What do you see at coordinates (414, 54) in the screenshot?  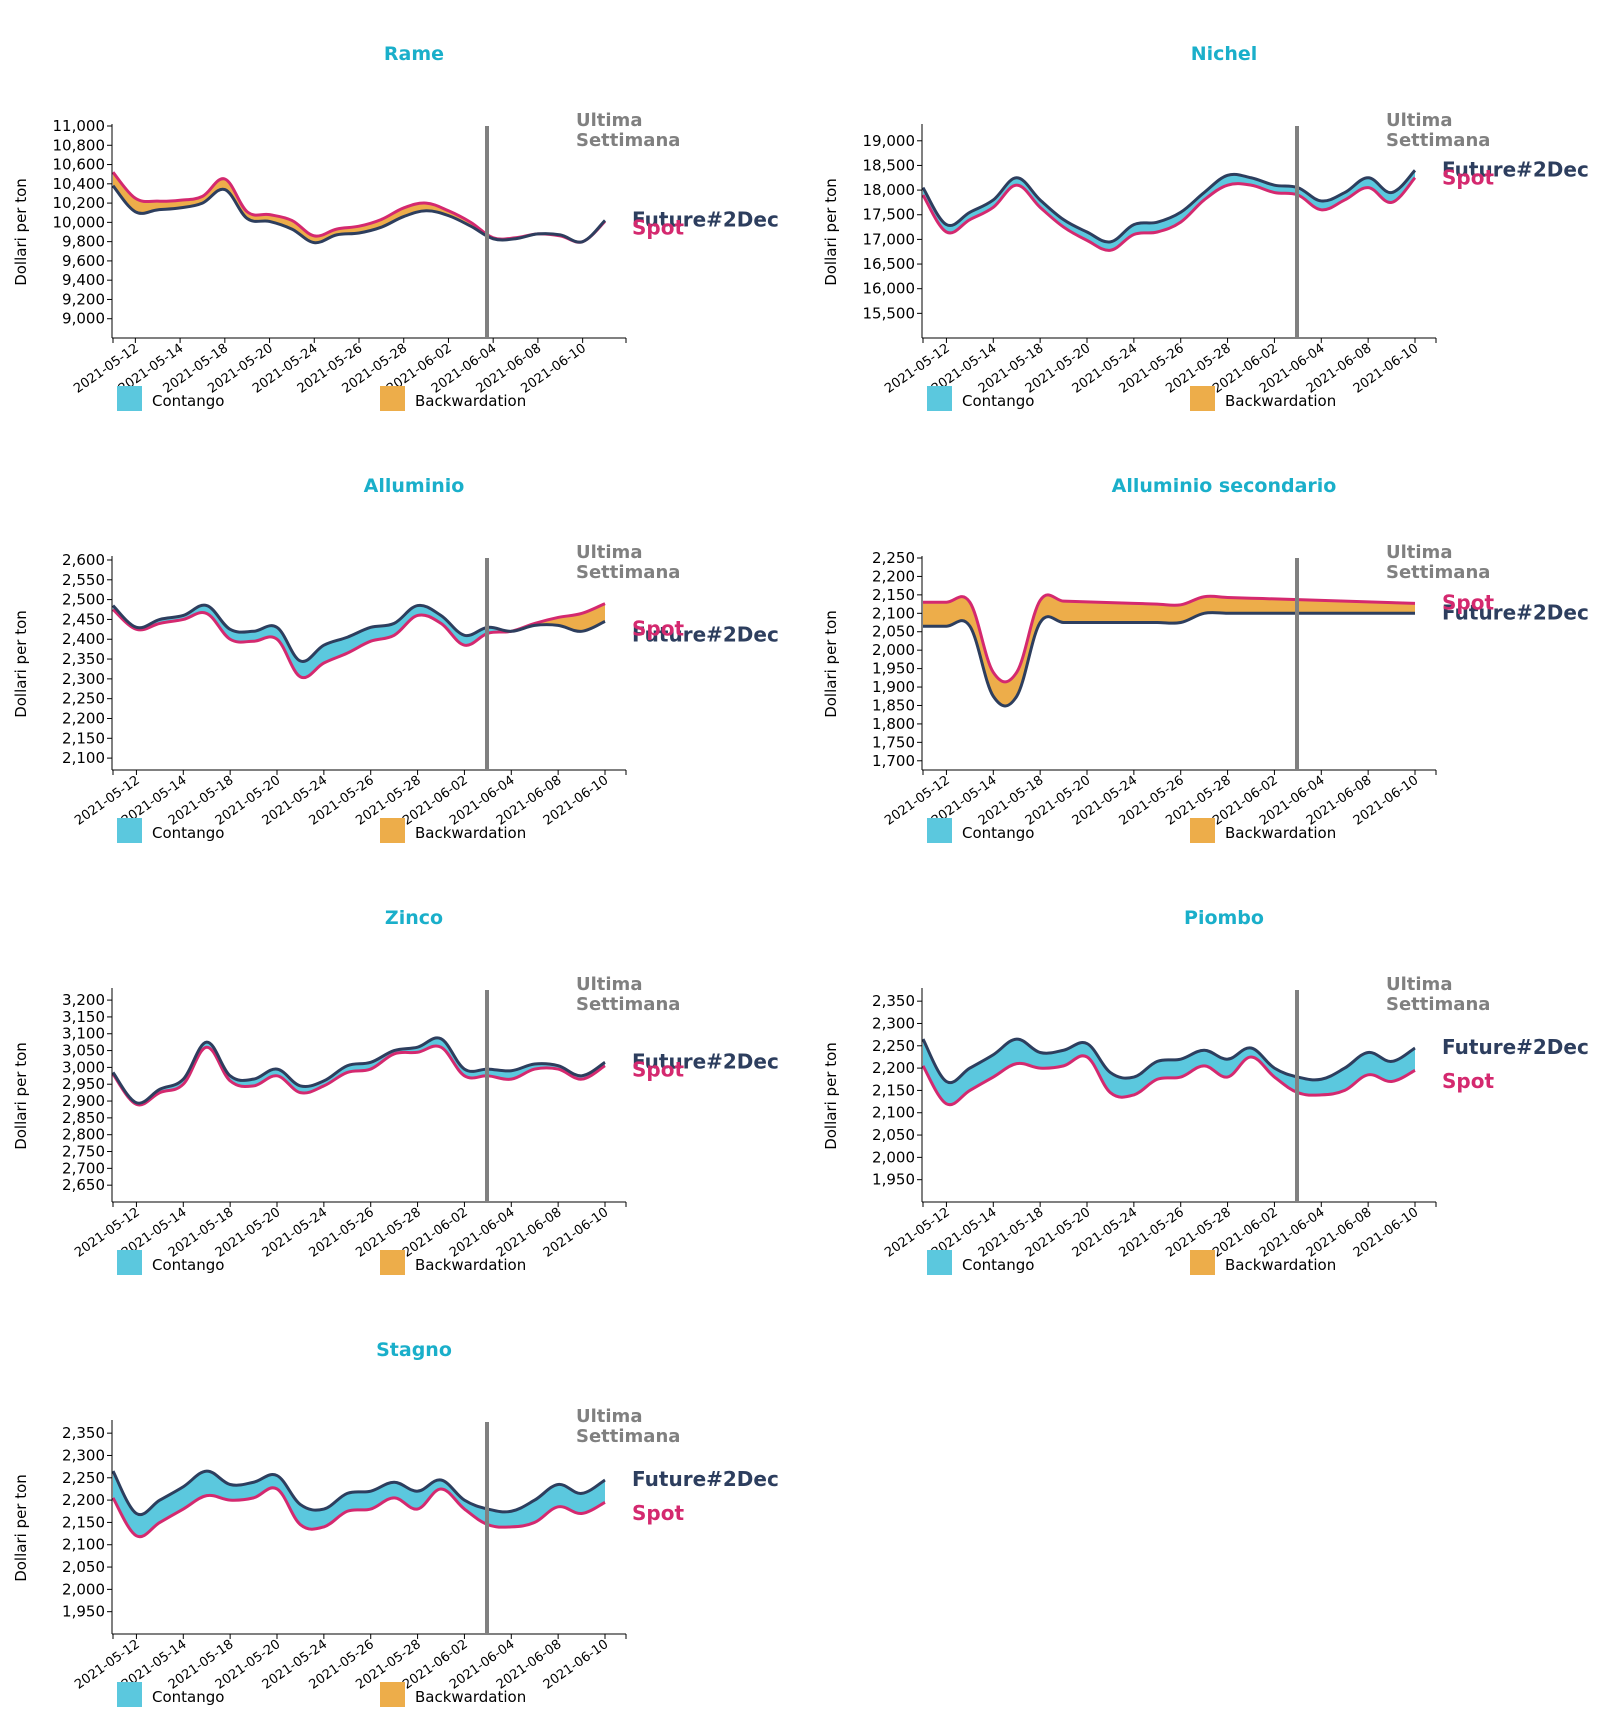 I see `chart-title: Rame` at bounding box center [414, 54].